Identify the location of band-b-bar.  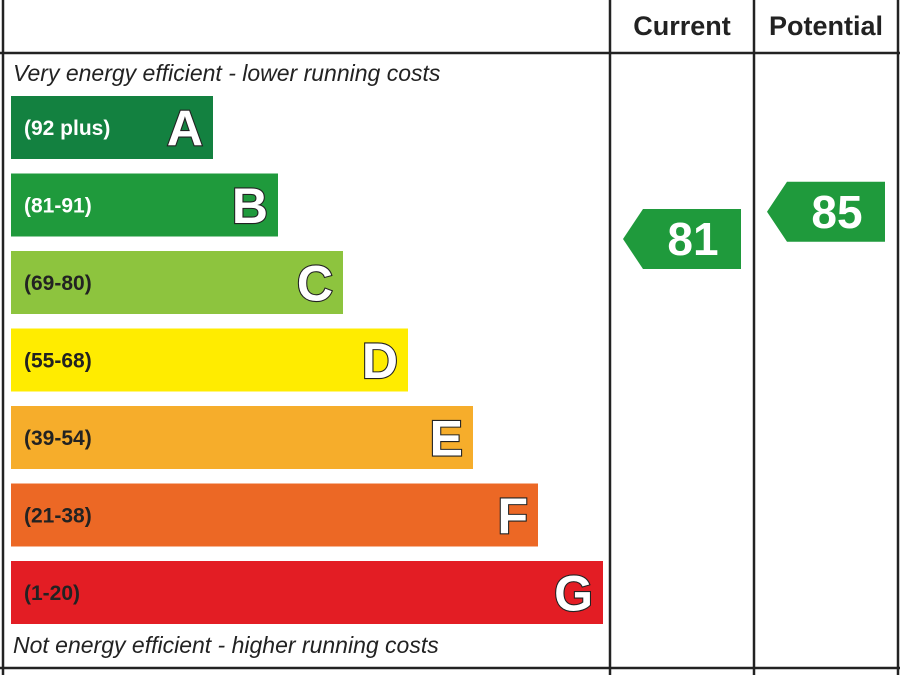
(144, 205).